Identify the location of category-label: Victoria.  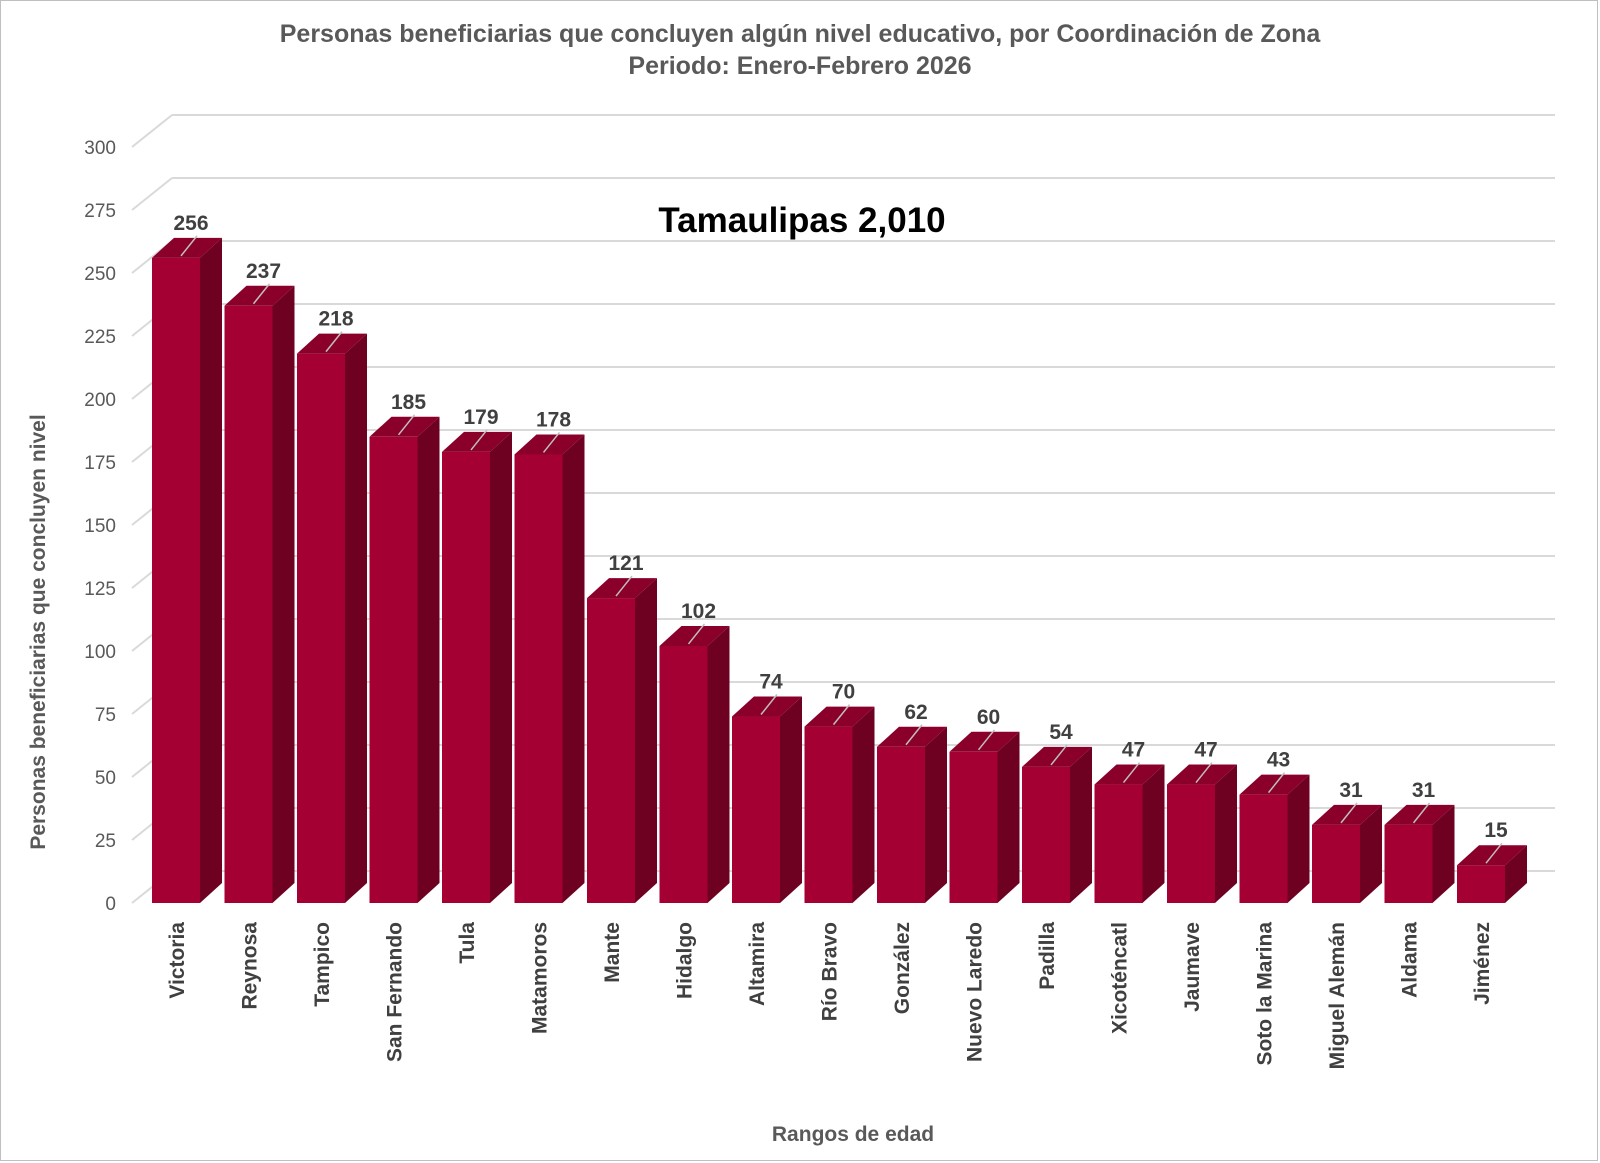
(177, 960).